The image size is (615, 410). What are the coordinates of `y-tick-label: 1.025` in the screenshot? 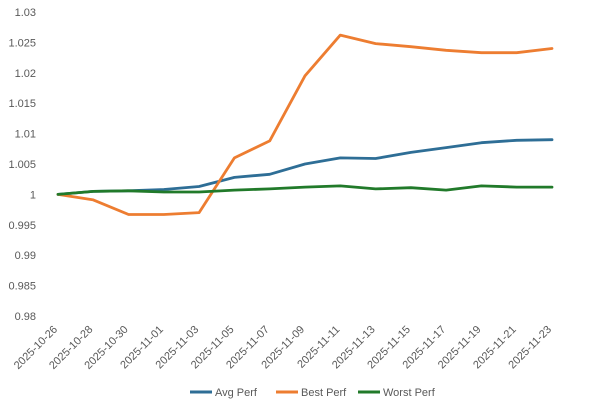 It's located at (22, 43).